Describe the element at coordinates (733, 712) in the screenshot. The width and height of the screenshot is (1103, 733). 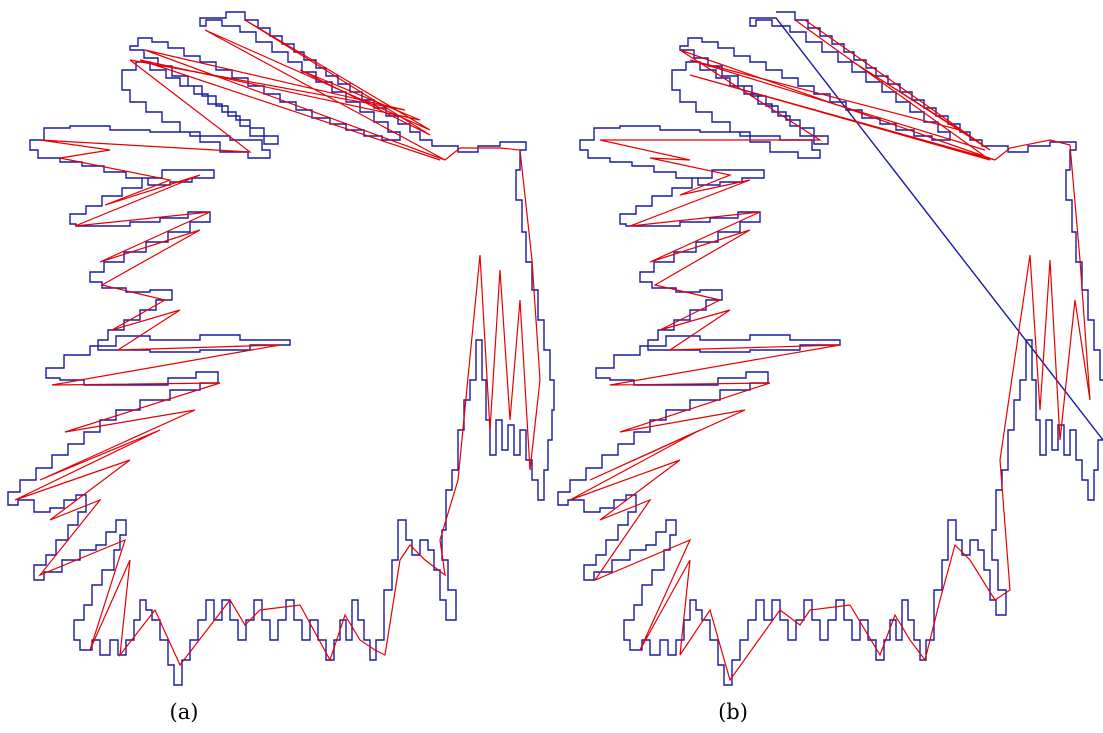
I see `caption-b: (b)` at that location.